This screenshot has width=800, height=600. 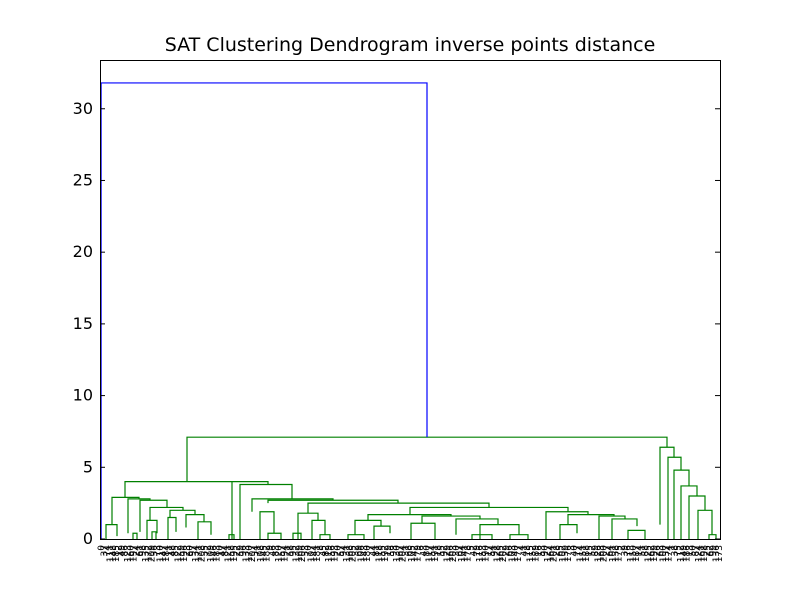 I want to click on leaf-label: 80, so click(x=427, y=551).